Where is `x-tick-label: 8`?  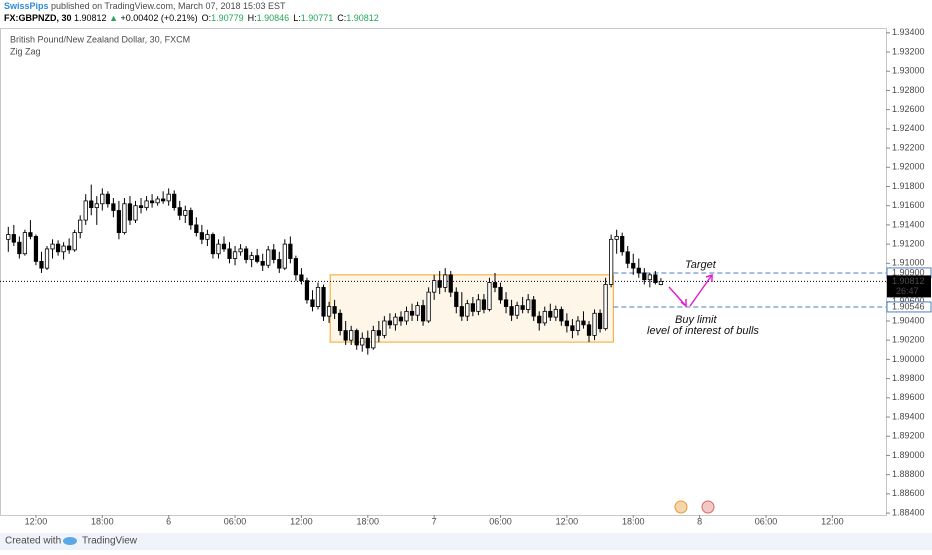
x-tick-label: 8 is located at coordinates (699, 521).